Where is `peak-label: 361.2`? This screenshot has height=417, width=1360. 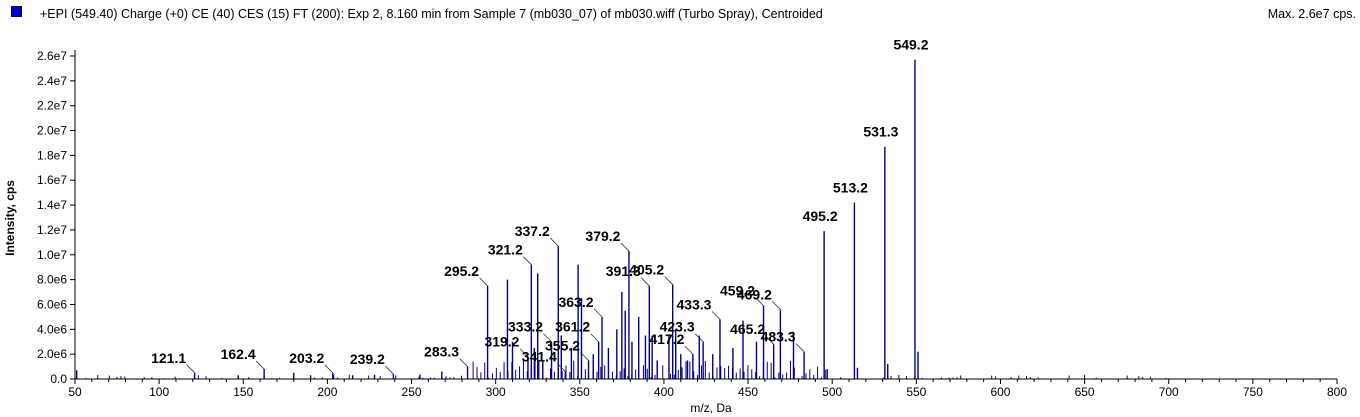 peak-label: 361.2 is located at coordinates (572, 327).